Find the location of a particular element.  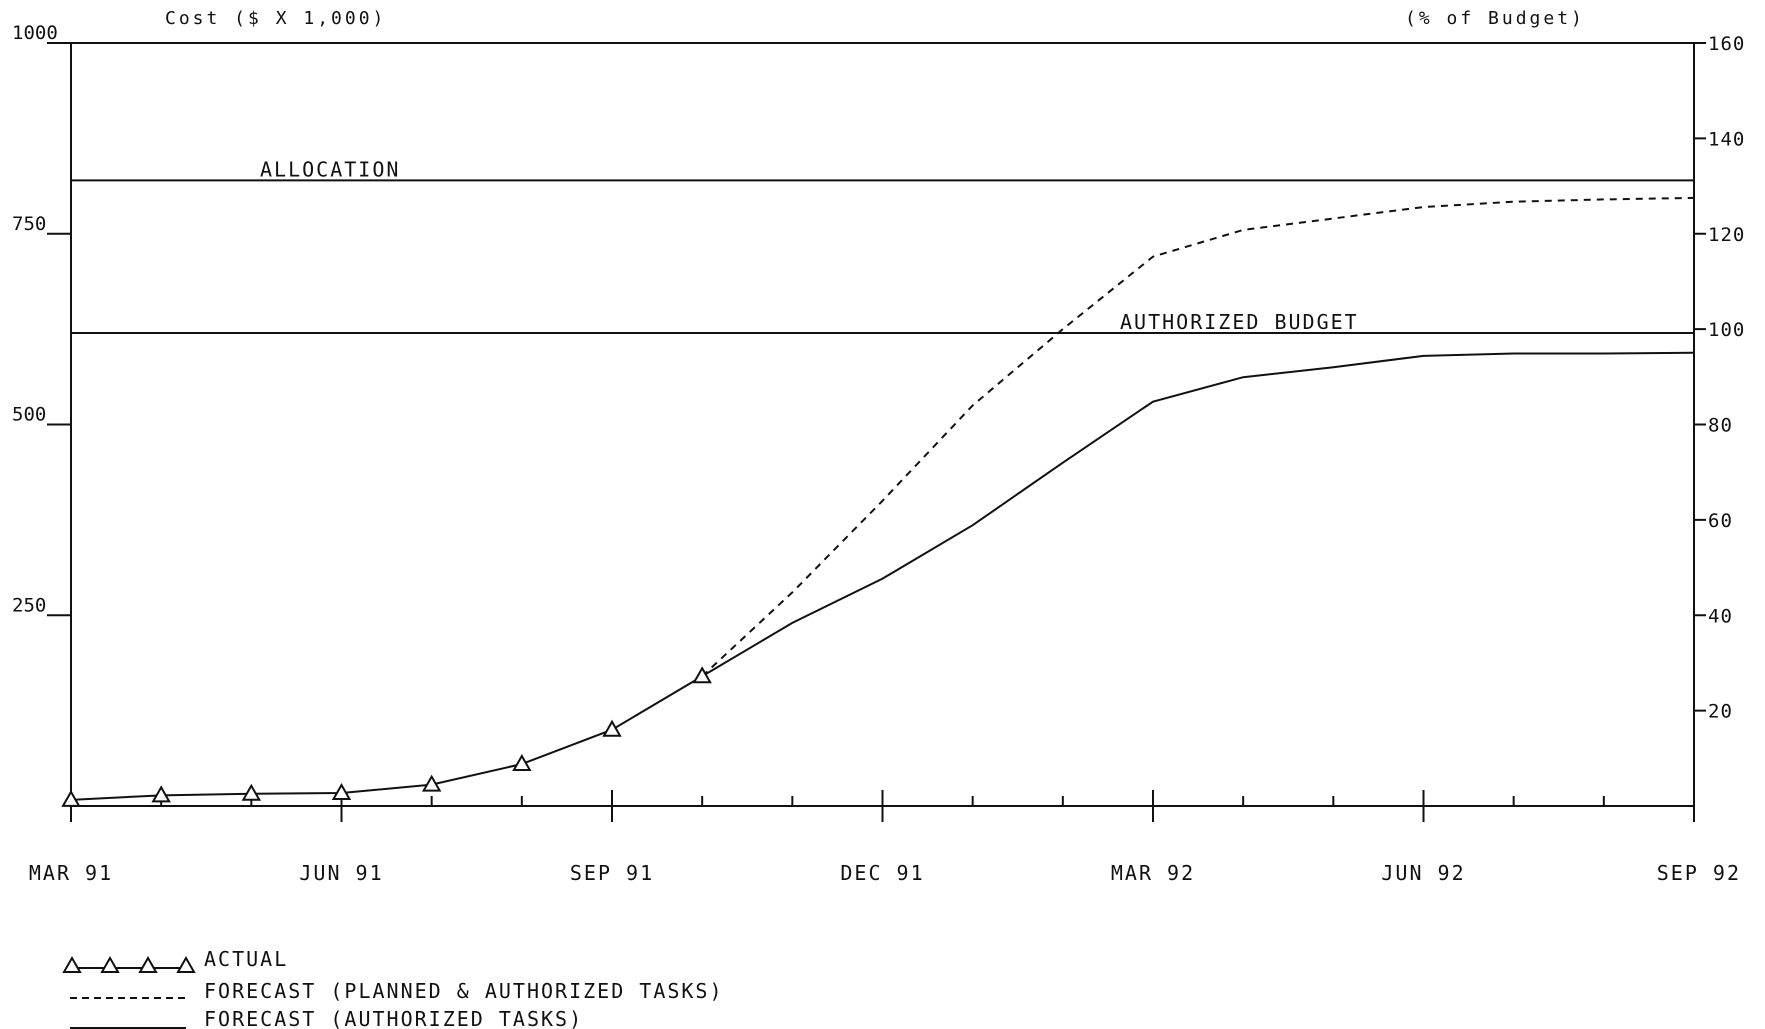

y-right-tick-label: 80 is located at coordinates (1720, 426).